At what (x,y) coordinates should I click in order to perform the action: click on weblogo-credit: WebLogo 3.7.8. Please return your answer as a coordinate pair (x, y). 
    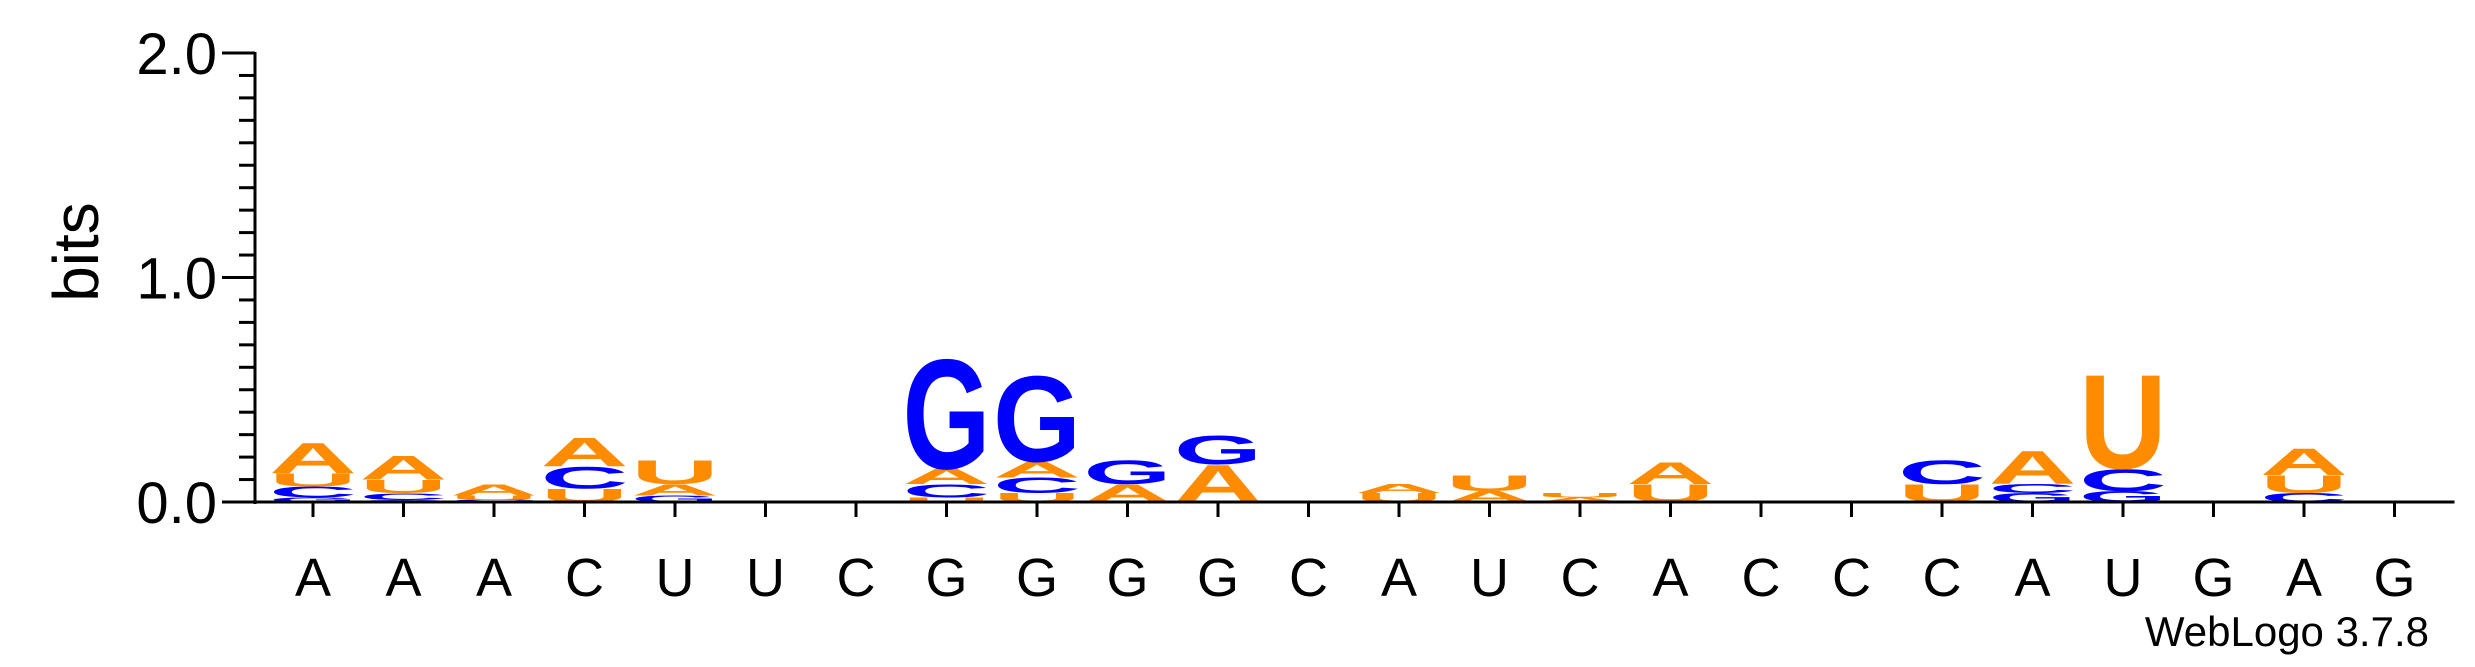
    Looking at the image, I should click on (2287, 631).